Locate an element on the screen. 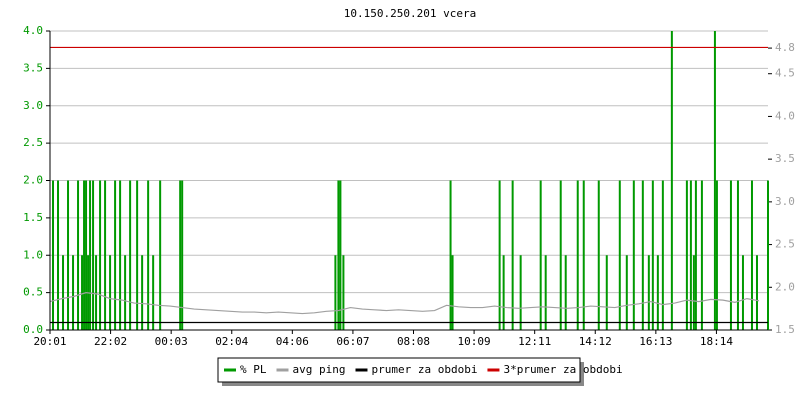 Image resolution: width=800 pixels, height=404 pixels. y2-tick-label: 1.5 is located at coordinates (785, 329).